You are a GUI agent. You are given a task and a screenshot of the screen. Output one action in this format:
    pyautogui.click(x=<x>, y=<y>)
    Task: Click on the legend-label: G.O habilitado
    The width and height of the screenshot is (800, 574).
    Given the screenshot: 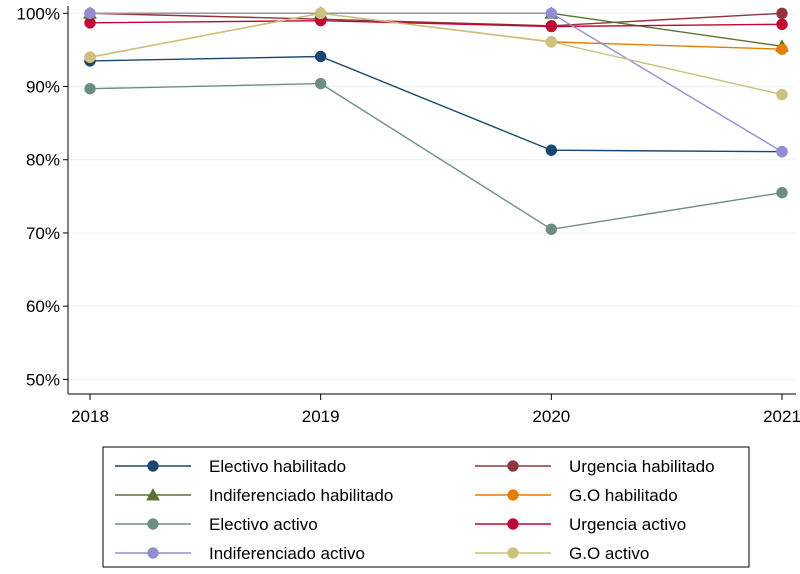 What is the action you would take?
    pyautogui.click(x=623, y=495)
    